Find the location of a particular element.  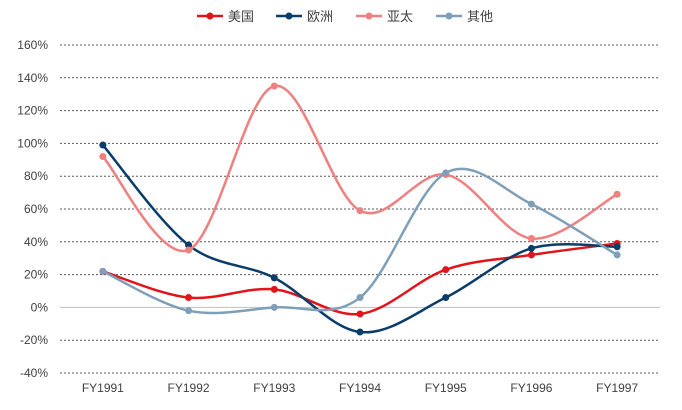

x-tick-label: FY1992 is located at coordinates (189, 388).